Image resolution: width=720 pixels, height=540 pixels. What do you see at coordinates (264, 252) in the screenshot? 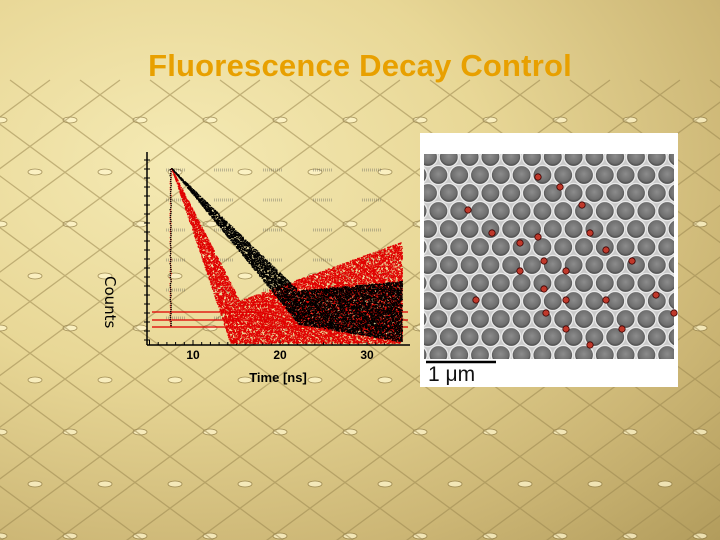
I see `axis-ticks` at bounding box center [264, 252].